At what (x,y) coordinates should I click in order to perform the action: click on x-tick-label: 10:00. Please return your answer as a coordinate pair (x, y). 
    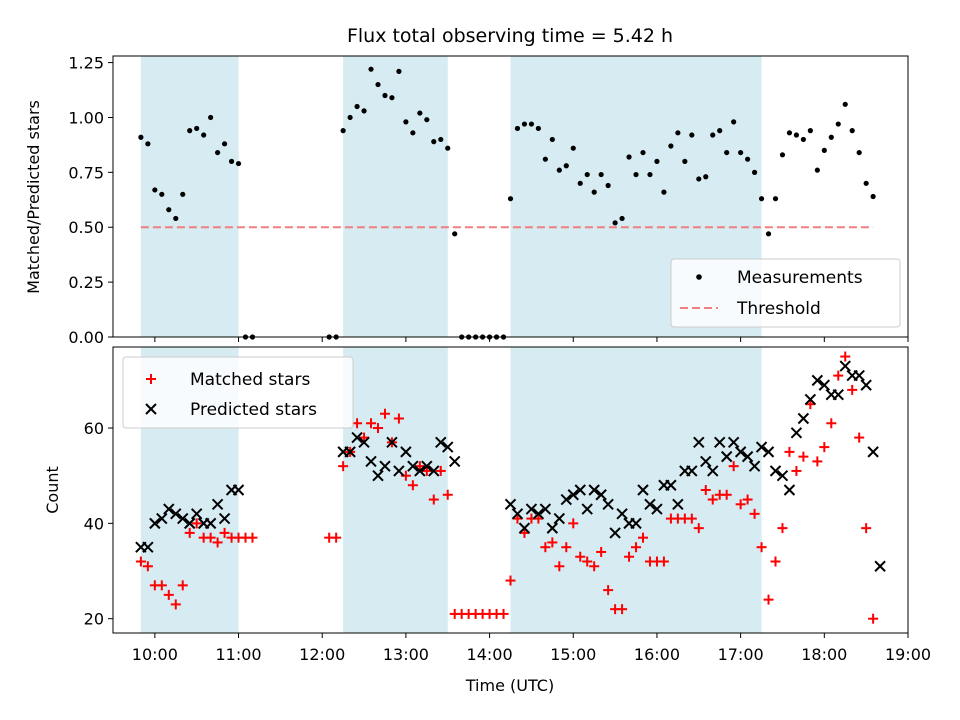
    Looking at the image, I should click on (155, 654).